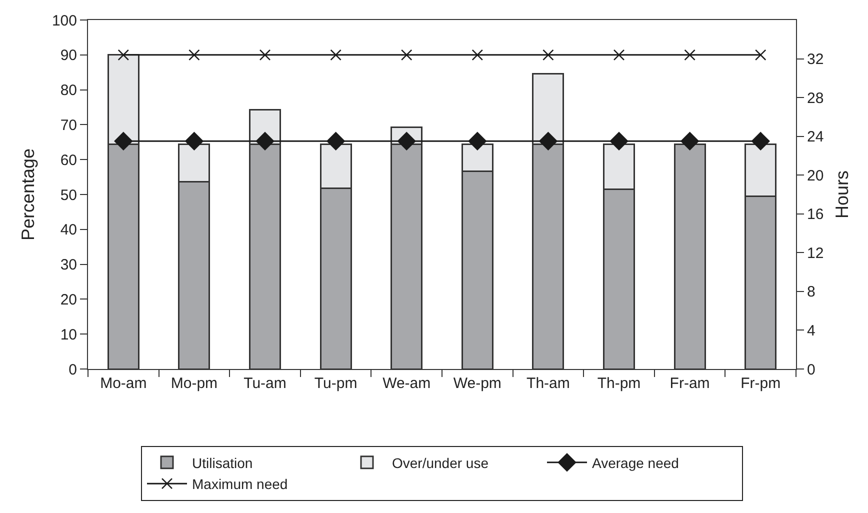 Image resolution: width=868 pixels, height=513 pixels. Describe the element at coordinates (811, 331) in the screenshot. I see `y2-tick-label: 4` at that location.